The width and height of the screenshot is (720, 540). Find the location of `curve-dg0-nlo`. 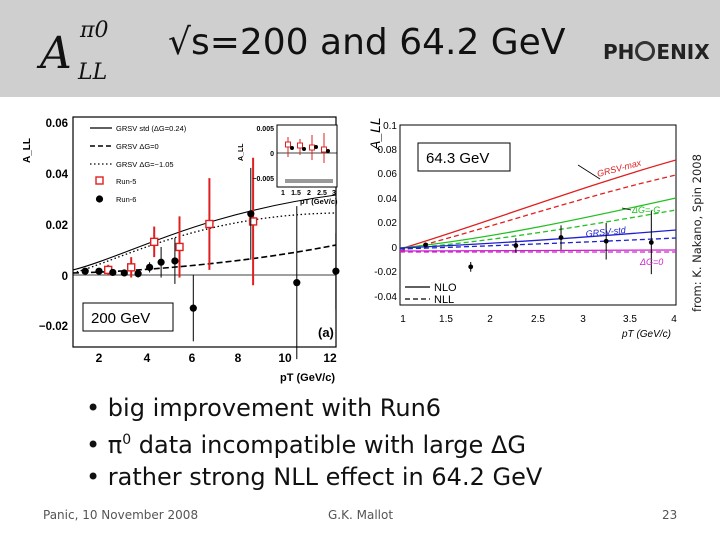

curve-dg0-nlo is located at coordinates (538, 250).